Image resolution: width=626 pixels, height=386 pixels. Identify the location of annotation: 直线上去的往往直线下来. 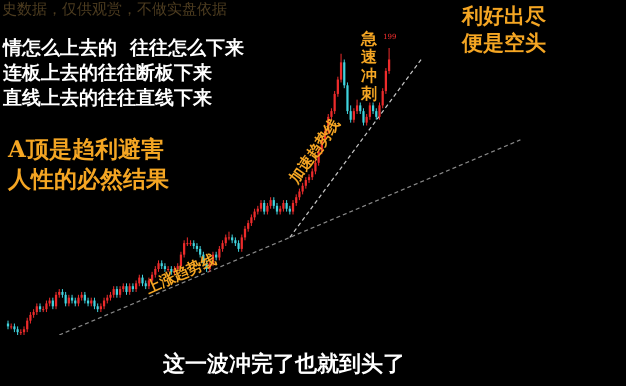
(107, 98).